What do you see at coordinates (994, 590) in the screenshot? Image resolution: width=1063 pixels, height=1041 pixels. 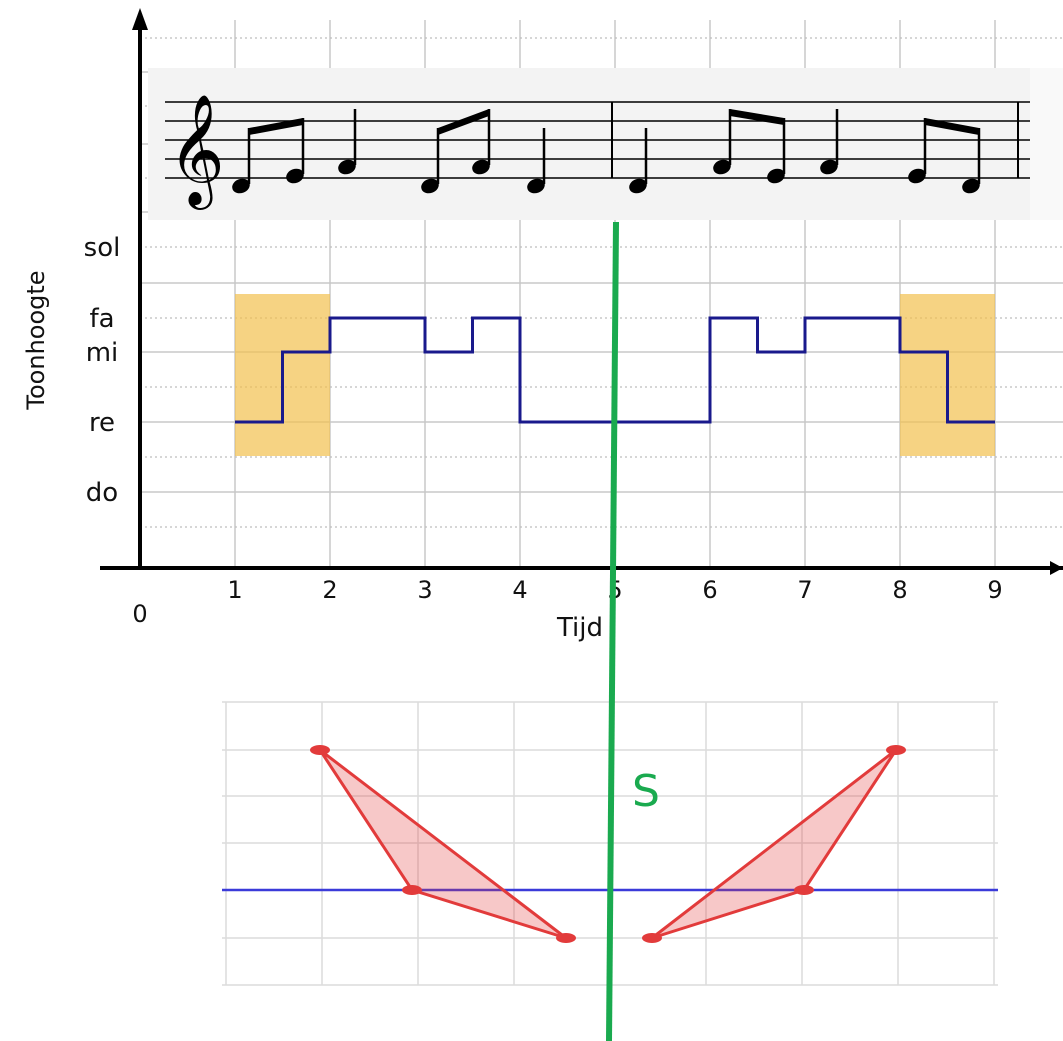 I see `x-tick-label: 9` at bounding box center [994, 590].